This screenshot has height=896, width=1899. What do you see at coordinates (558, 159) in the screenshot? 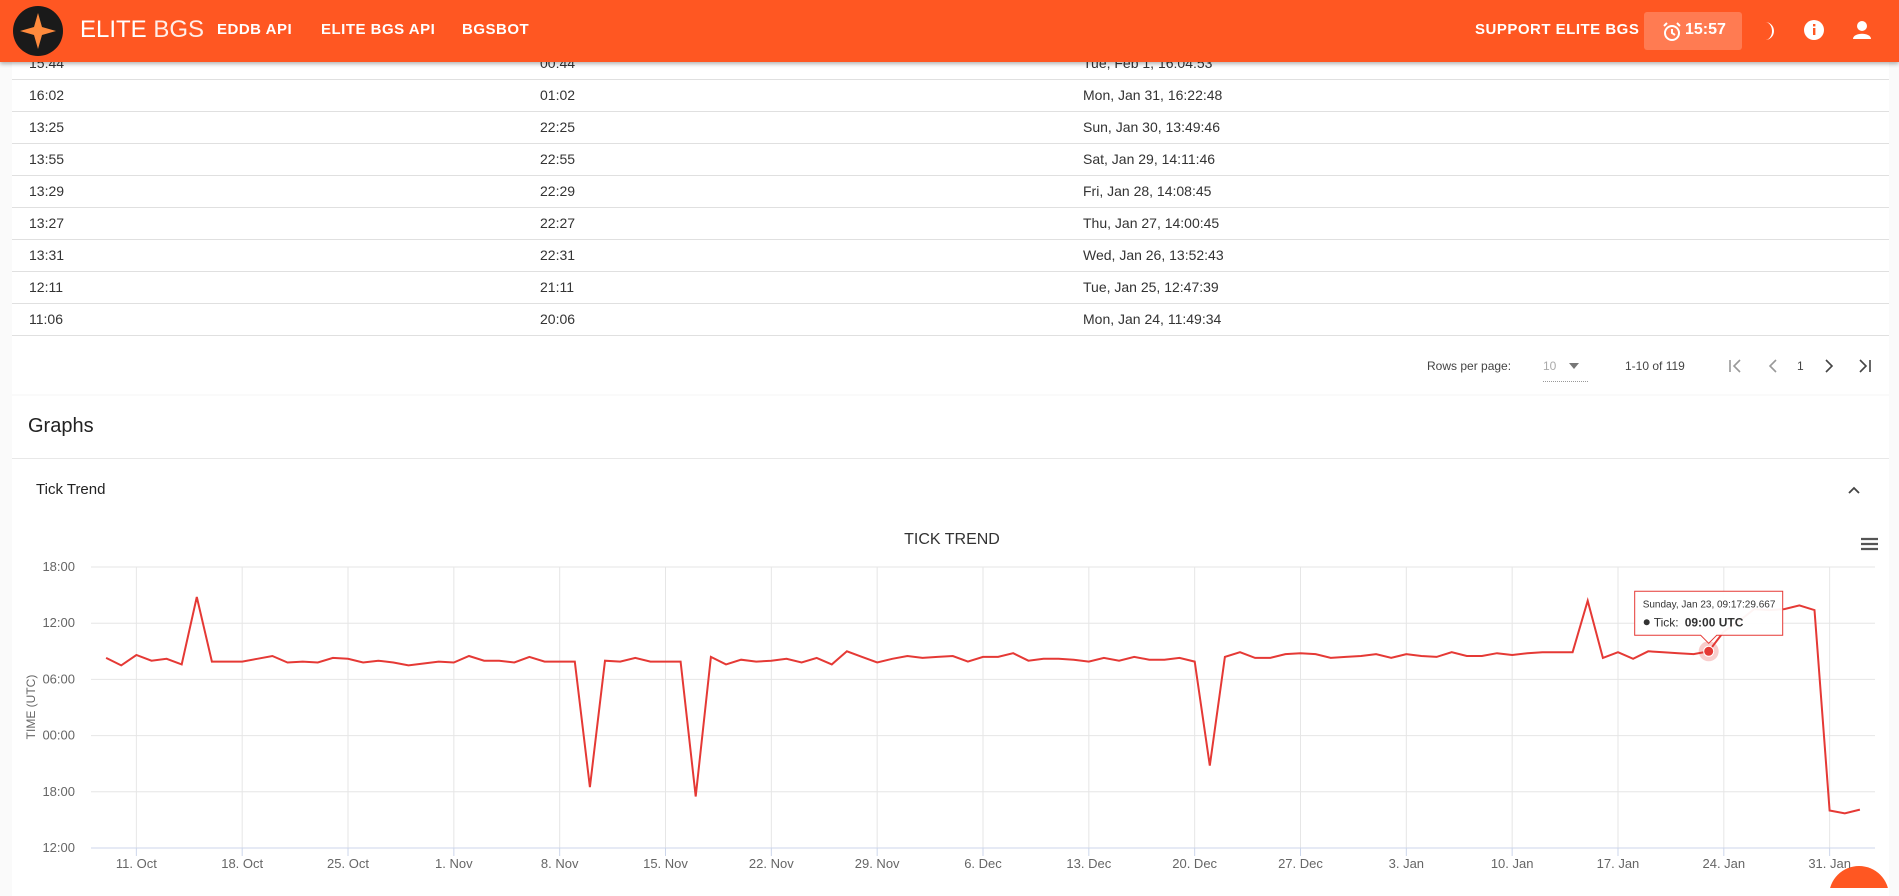
I see `table-cell: 22:55` at bounding box center [558, 159].